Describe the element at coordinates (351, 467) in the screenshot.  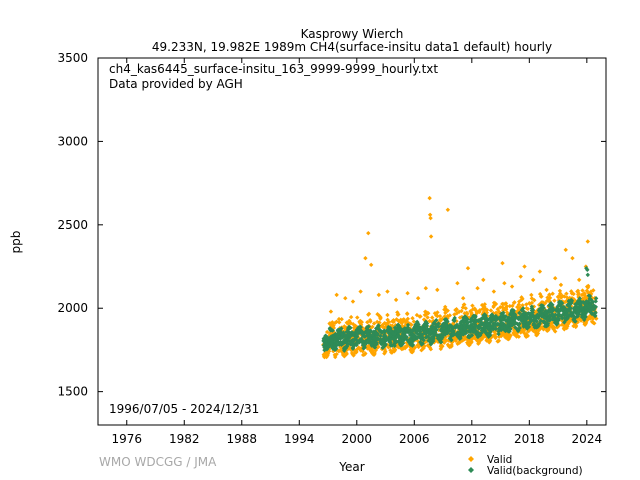
I see `x-axis-title: Year` at that location.